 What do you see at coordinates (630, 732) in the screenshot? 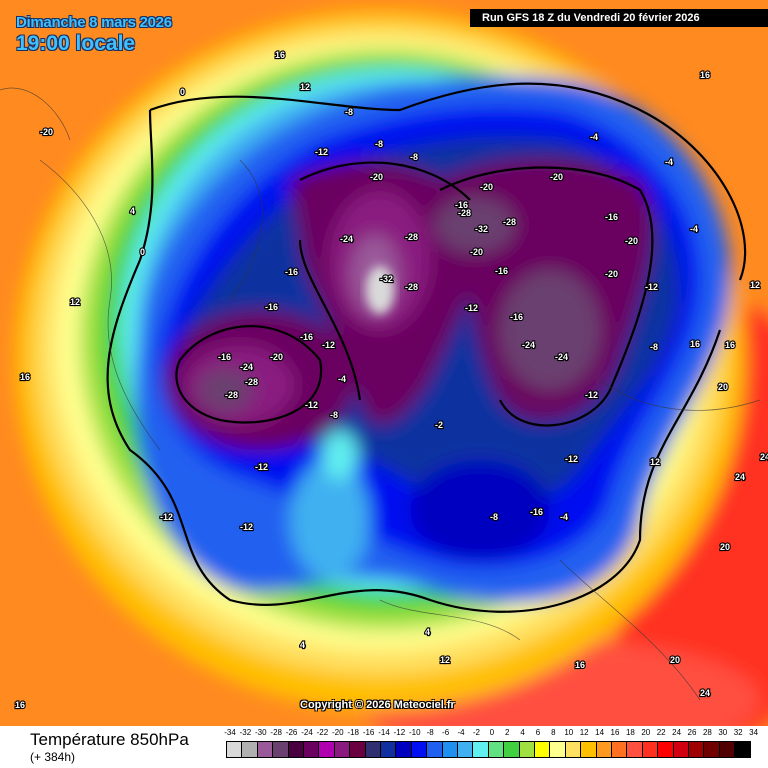
I see `scale-label: 18` at bounding box center [630, 732].